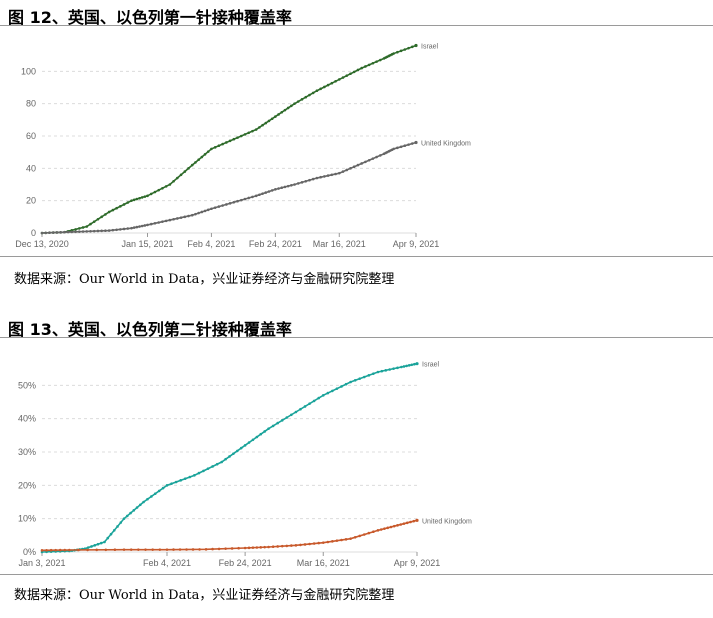  I want to click on y-tick-label: 20, so click(31, 201).